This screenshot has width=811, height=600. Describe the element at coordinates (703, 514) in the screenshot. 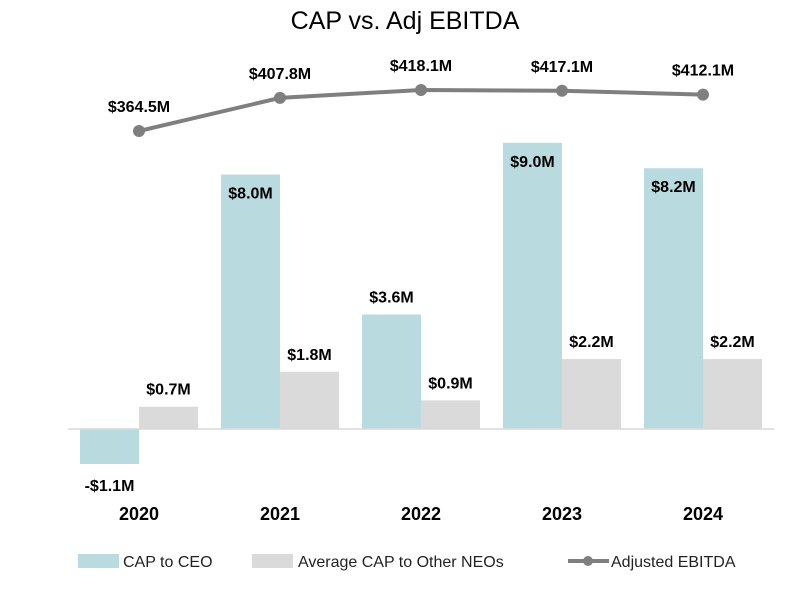

I see `x-tick-label-2024: 2024` at that location.